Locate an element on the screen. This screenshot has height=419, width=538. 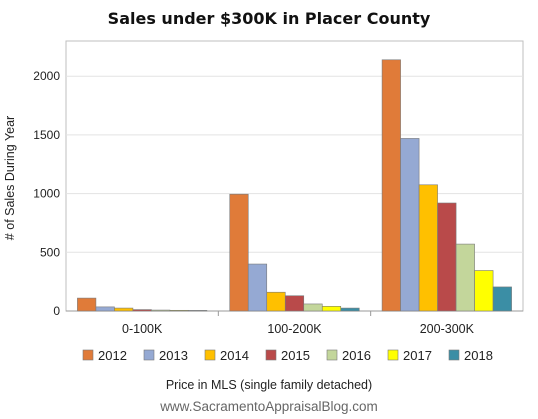
bar-2012-100-200K is located at coordinates (239, 252).